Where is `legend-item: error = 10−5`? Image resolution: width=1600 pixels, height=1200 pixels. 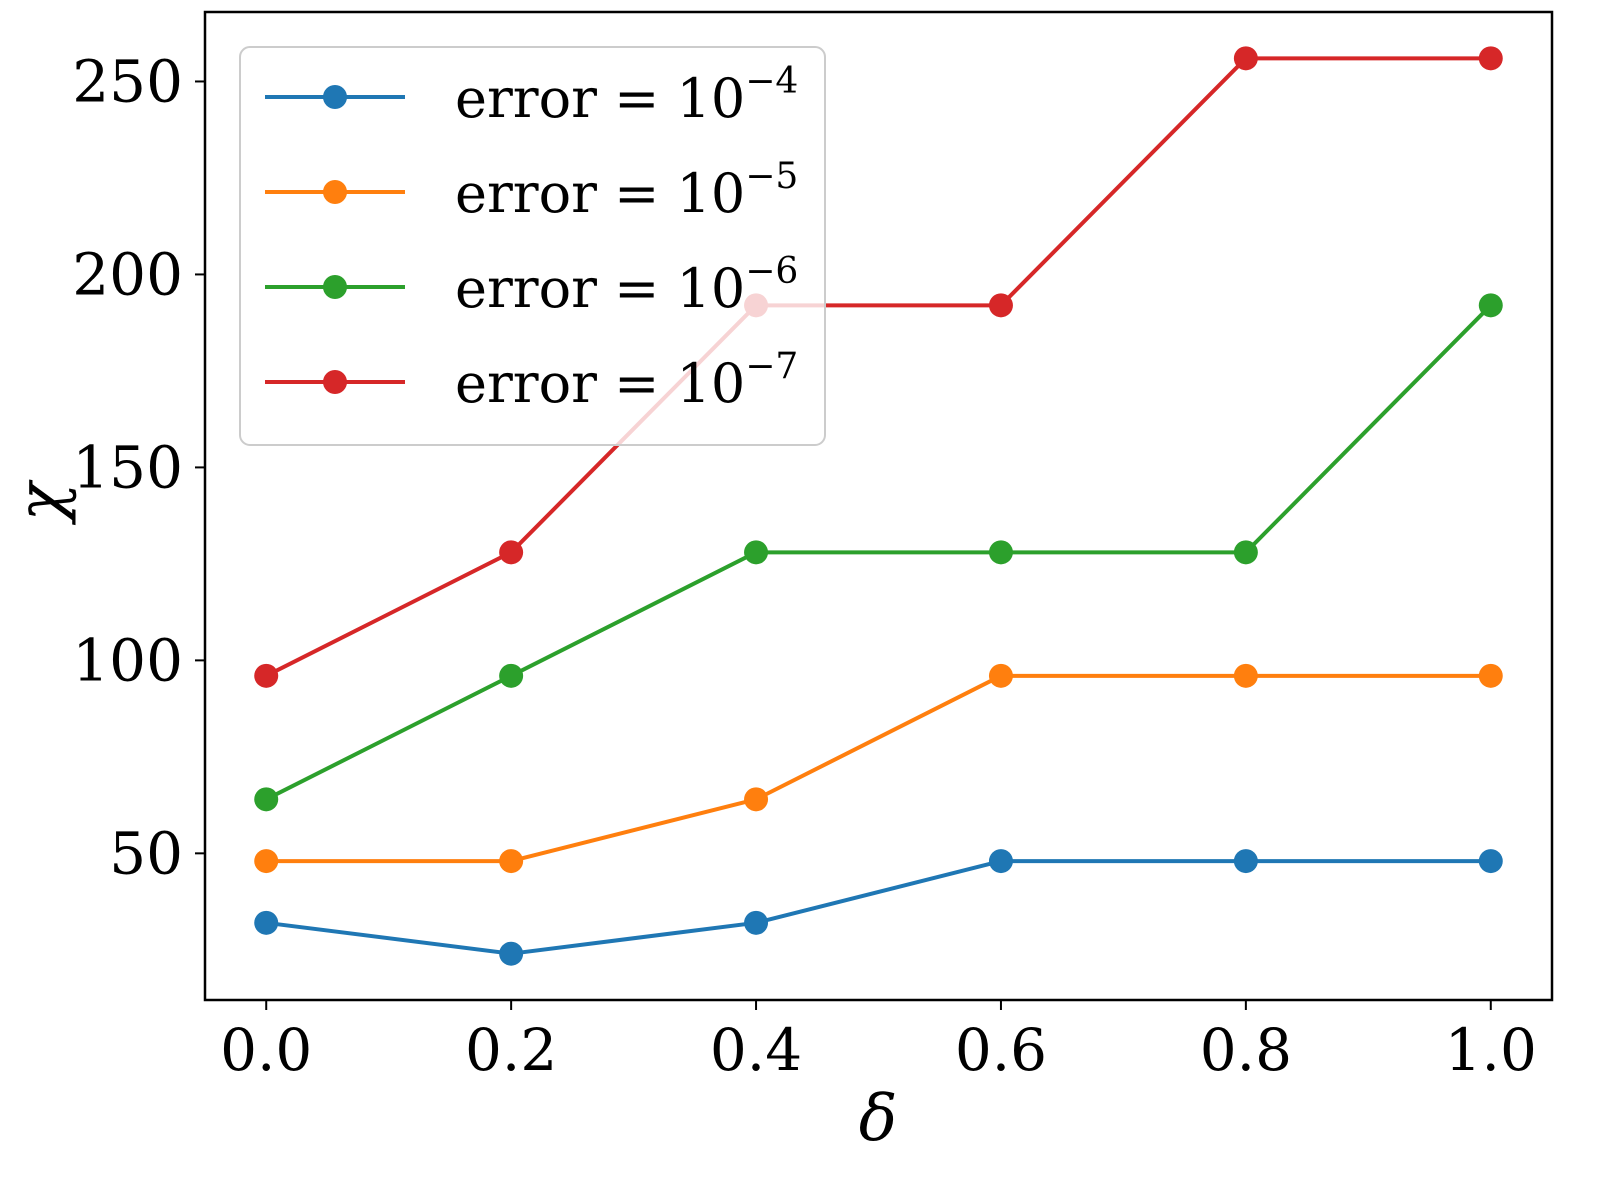 legend-item: error = 10−5 is located at coordinates (531, 190).